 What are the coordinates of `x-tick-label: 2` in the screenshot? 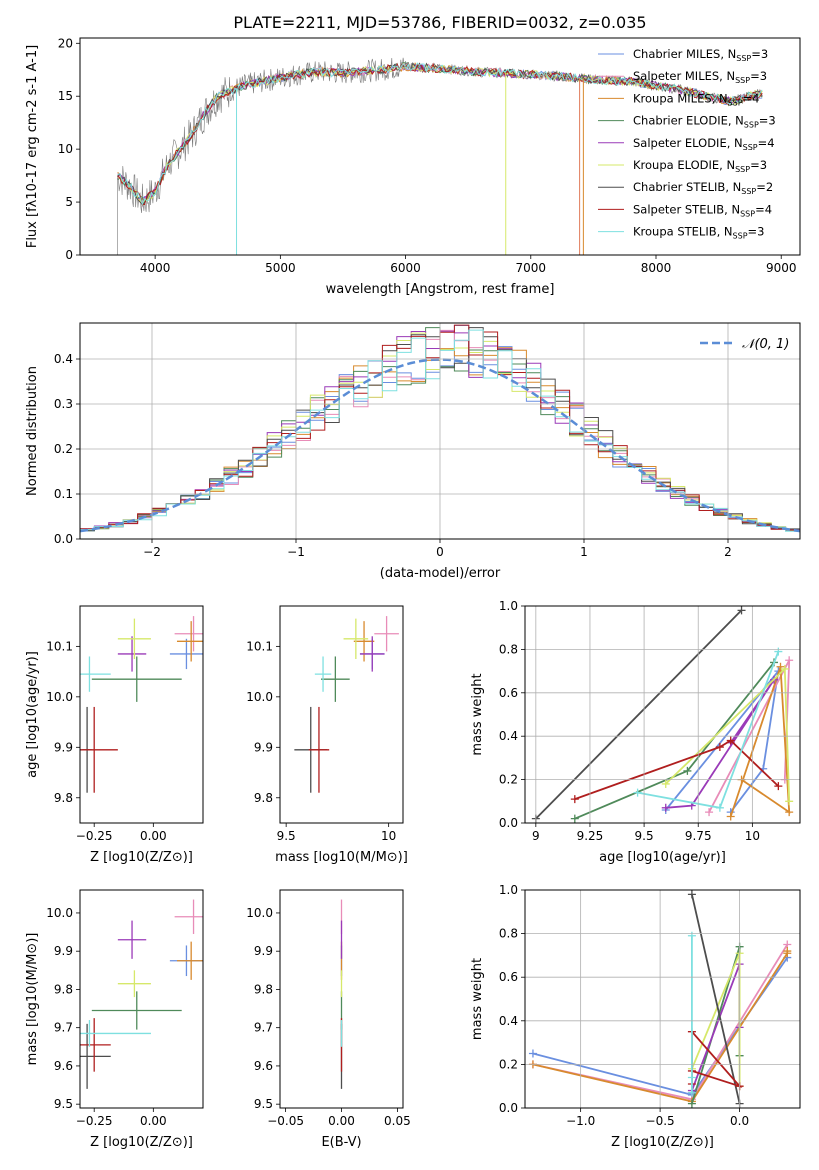 It's located at (728, 552).